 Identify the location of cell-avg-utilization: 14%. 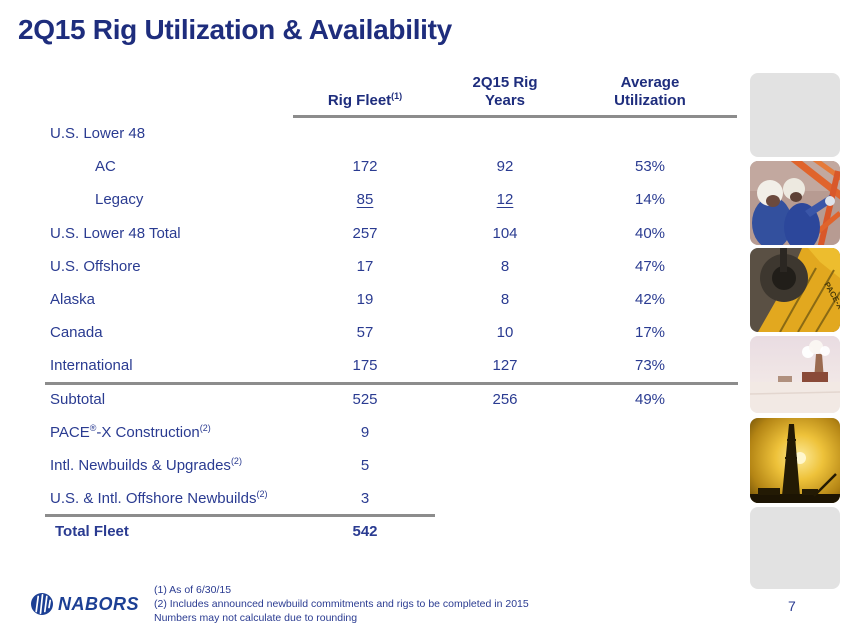
(650, 200).